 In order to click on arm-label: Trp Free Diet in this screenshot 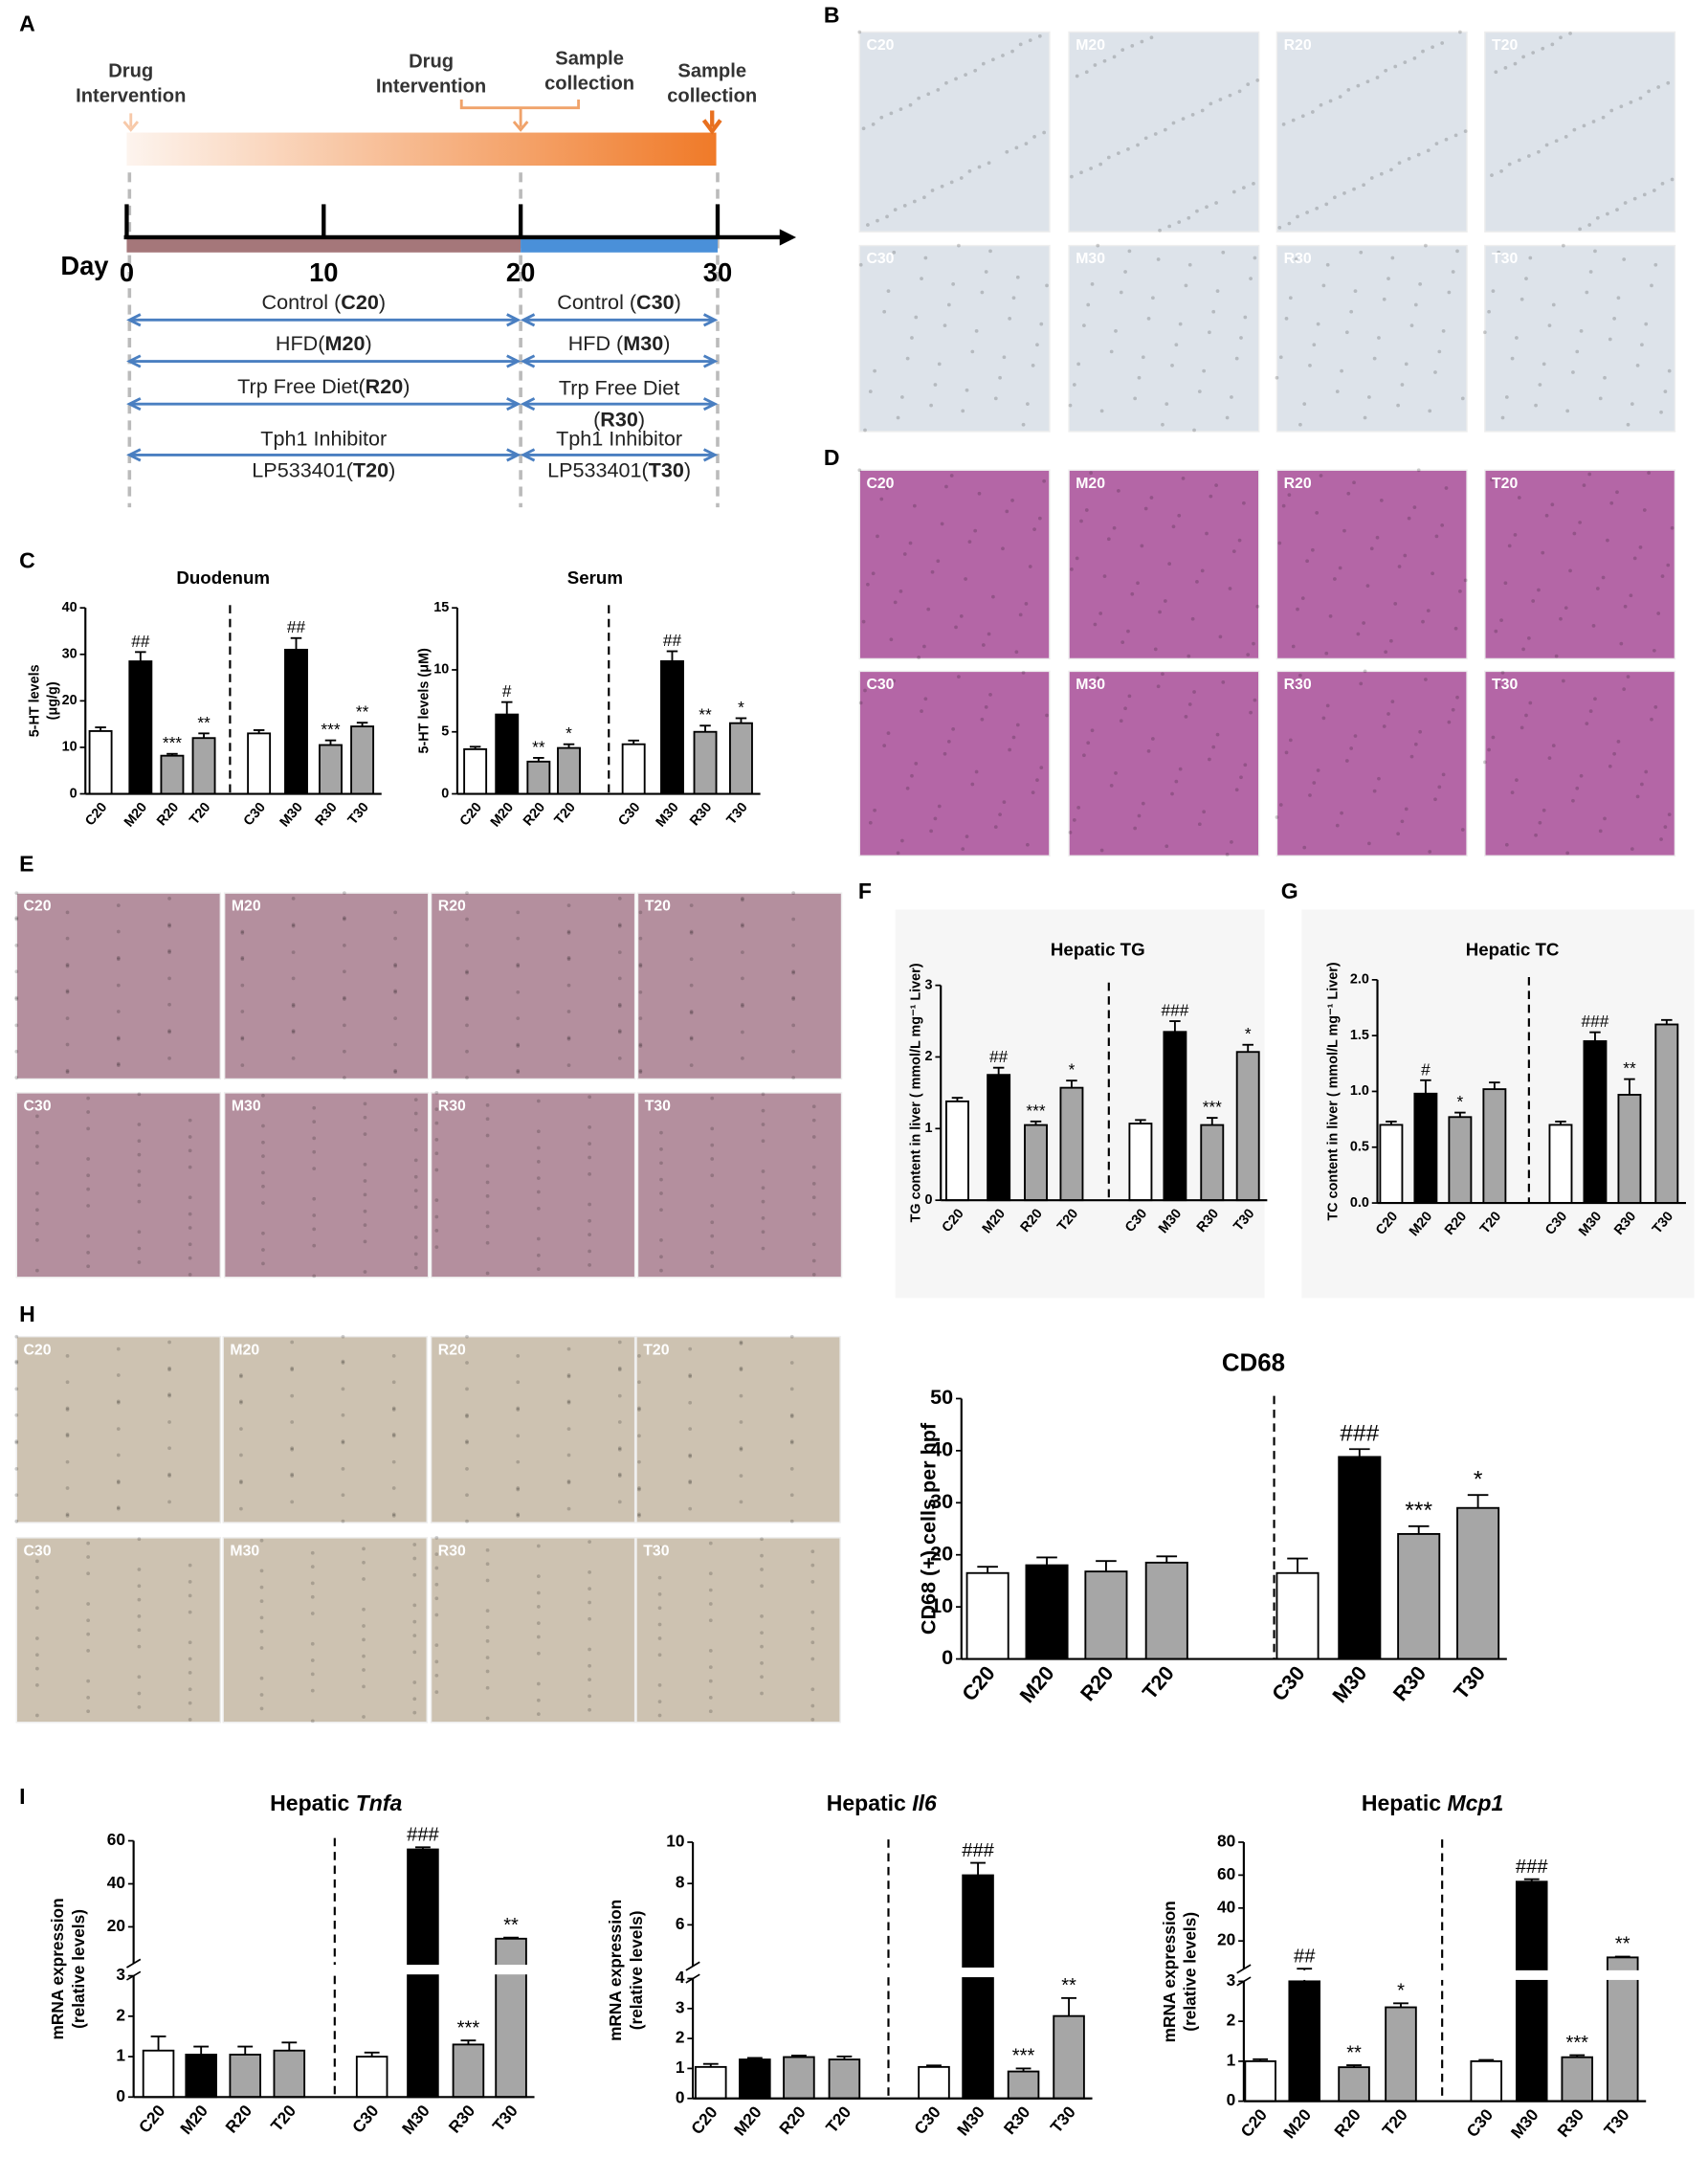, I will do `click(619, 387)`.